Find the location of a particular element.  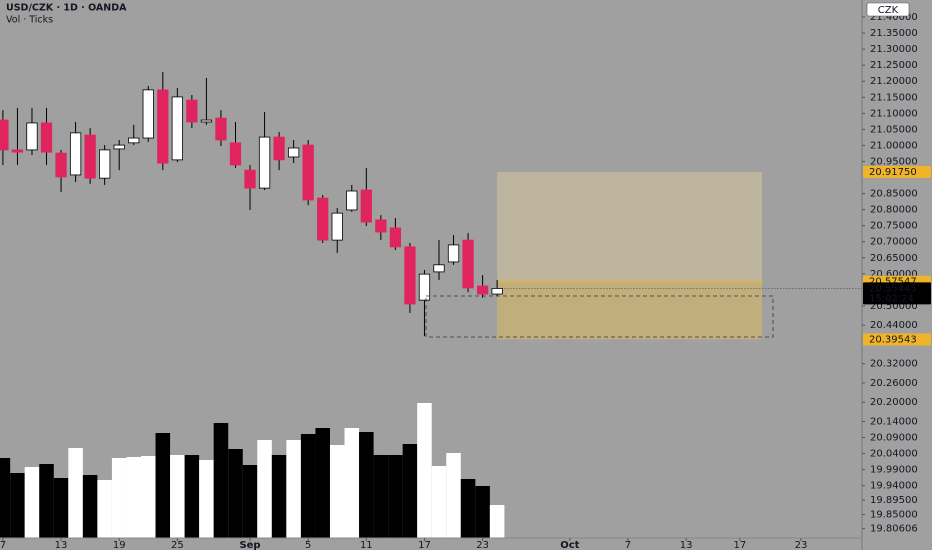

x-tick-label: 17 is located at coordinates (740, 545).